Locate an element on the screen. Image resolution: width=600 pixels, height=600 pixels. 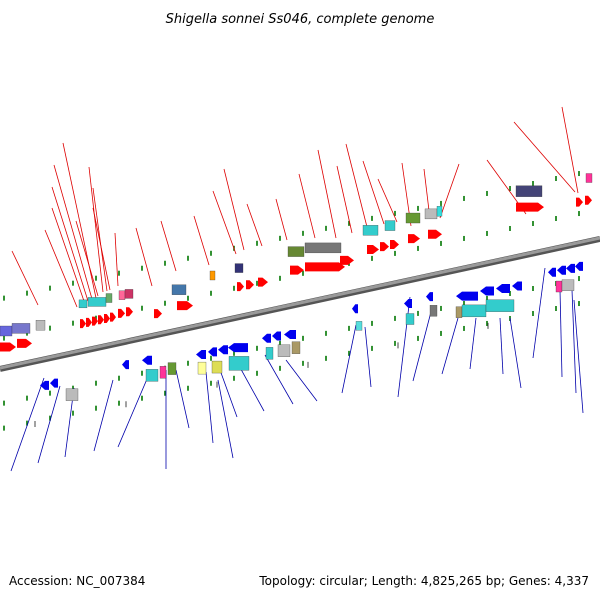
map-title: Shigella sonnei Ss046, complete genome is located at coordinates (300, 19).